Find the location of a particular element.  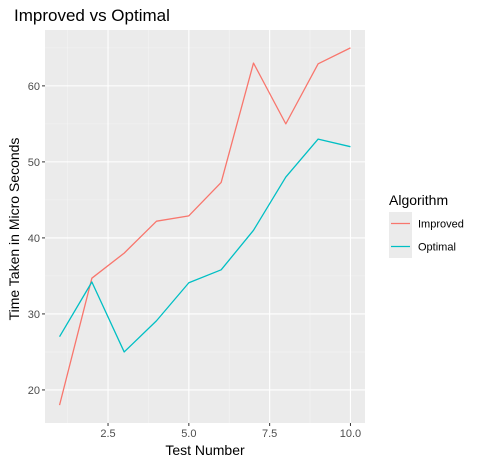

x-tick-label: 7.5 is located at coordinates (269, 434).